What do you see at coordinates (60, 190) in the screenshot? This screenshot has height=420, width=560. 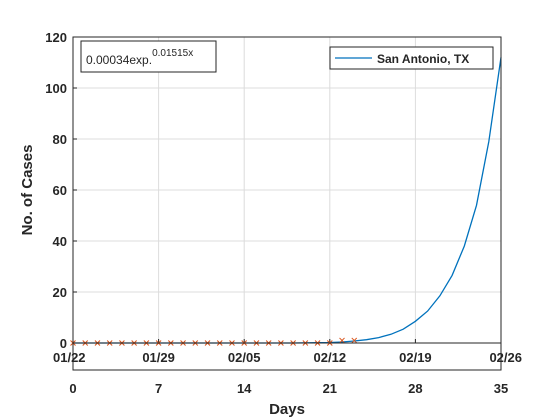 I see `y-tick-label: 60` at bounding box center [60, 190].